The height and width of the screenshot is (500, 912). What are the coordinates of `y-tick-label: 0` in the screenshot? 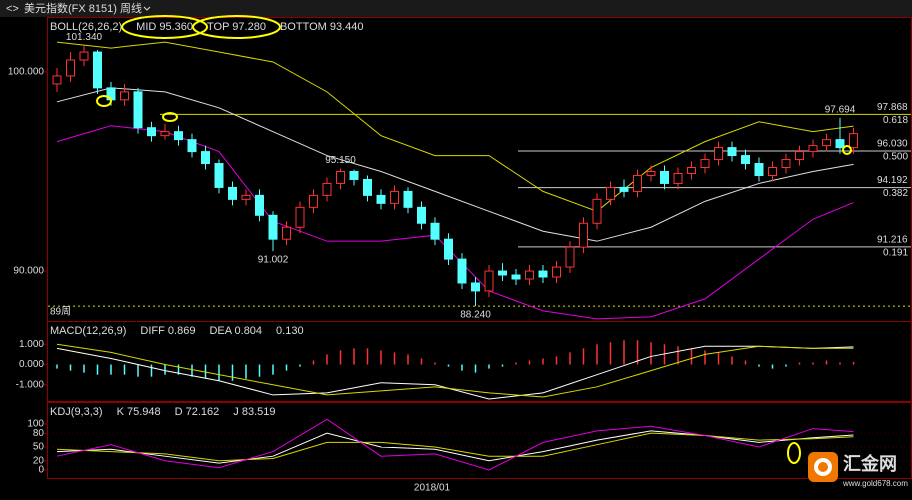 It's located at (41, 470).